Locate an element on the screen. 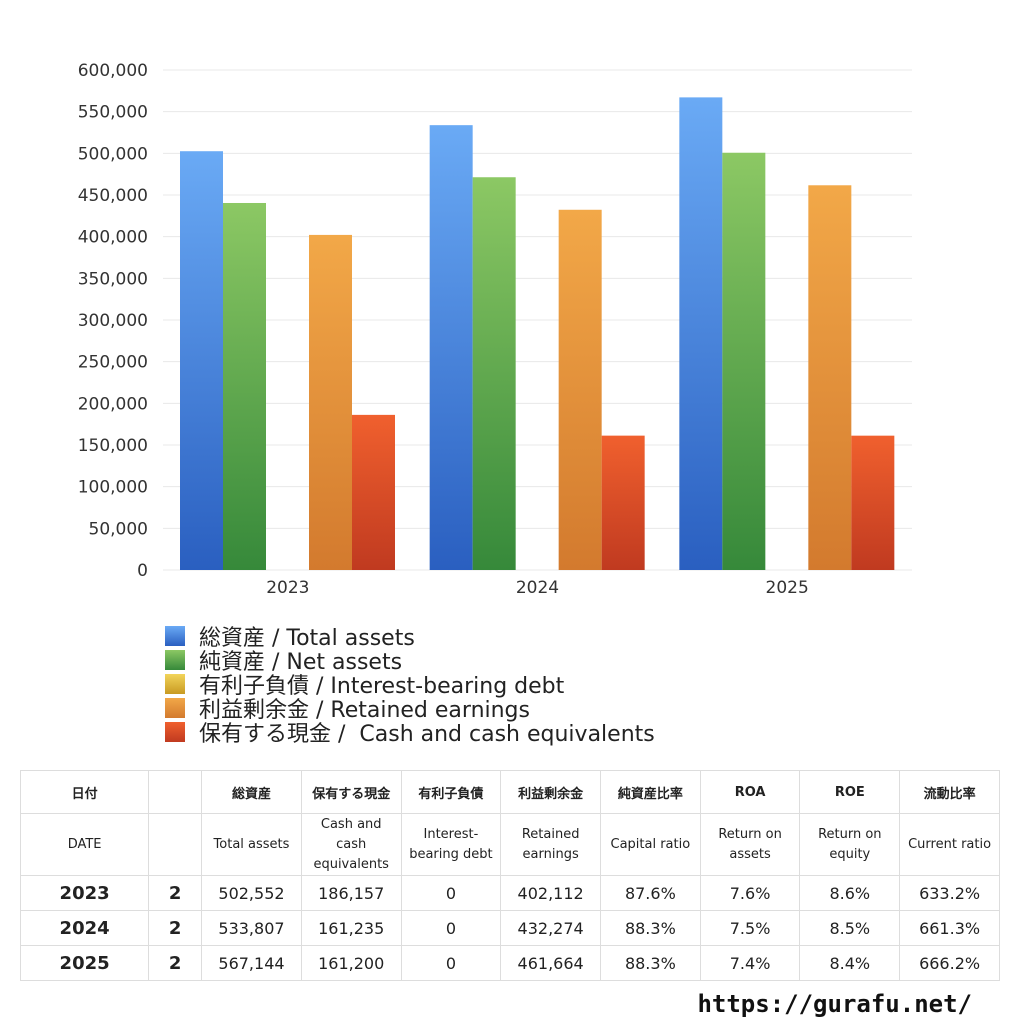 The width and height of the screenshot is (1024, 1024). legend-item: 利益剰余金 / Retained earnings is located at coordinates (410, 709).